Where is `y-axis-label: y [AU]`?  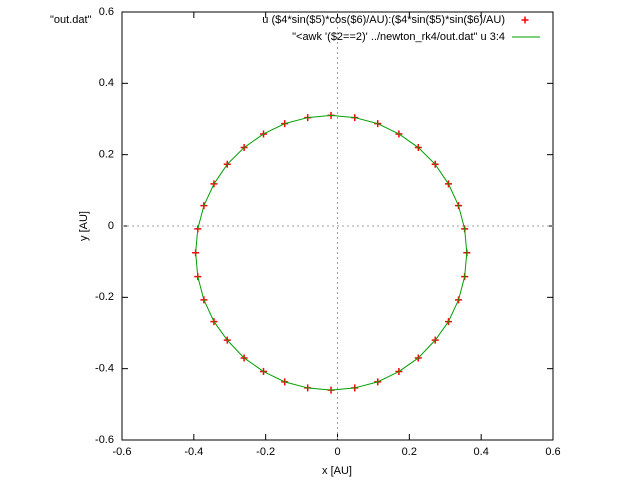 y-axis-label: y [AU] is located at coordinates (84, 226).